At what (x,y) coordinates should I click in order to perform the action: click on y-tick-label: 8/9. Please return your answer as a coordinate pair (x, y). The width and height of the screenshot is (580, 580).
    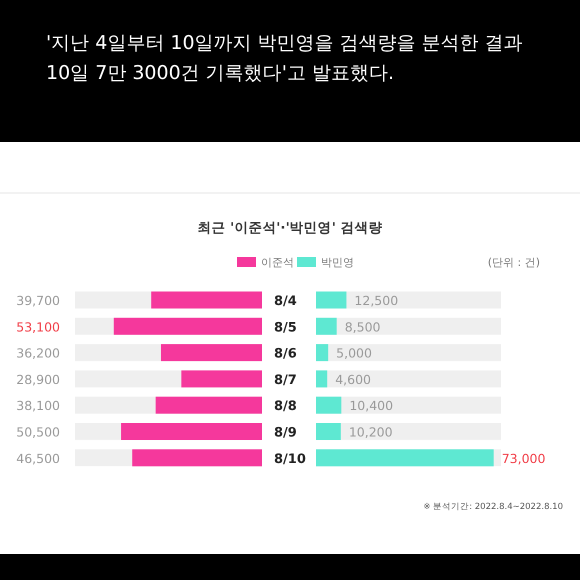
    Looking at the image, I should click on (285, 433).